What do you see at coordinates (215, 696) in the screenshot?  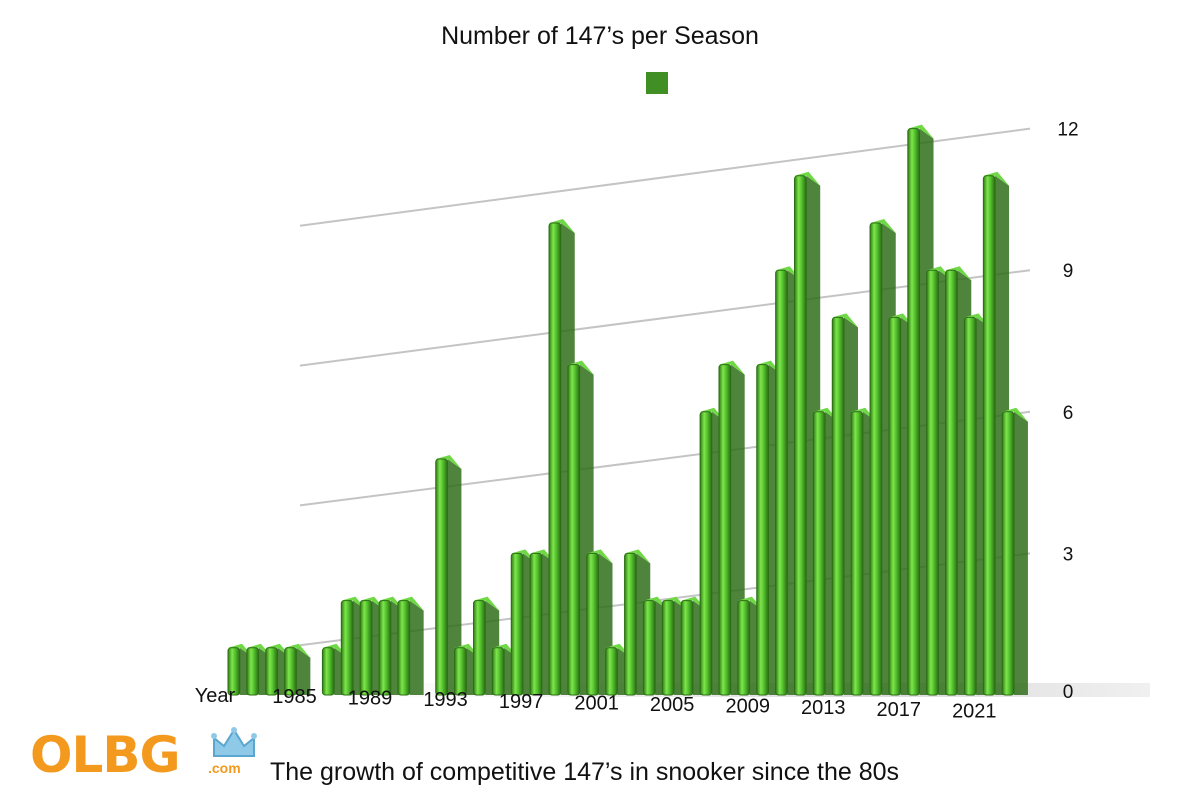 I see `x-axis-label: Year` at bounding box center [215, 696].